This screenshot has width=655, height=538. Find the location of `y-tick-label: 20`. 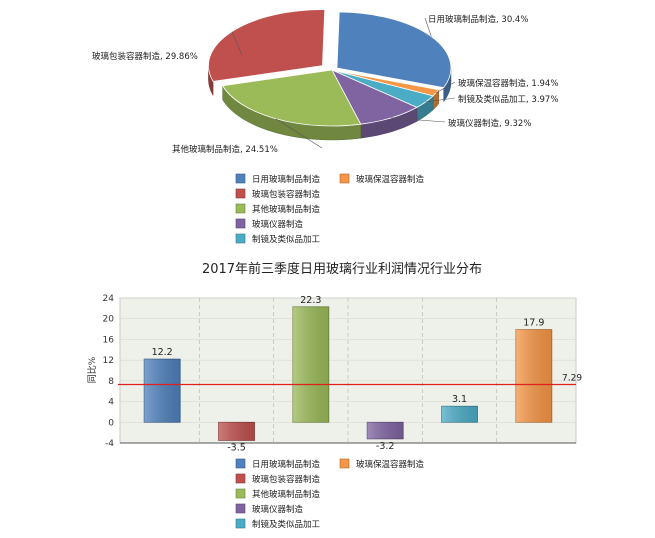

y-tick-label: 20 is located at coordinates (109, 320).